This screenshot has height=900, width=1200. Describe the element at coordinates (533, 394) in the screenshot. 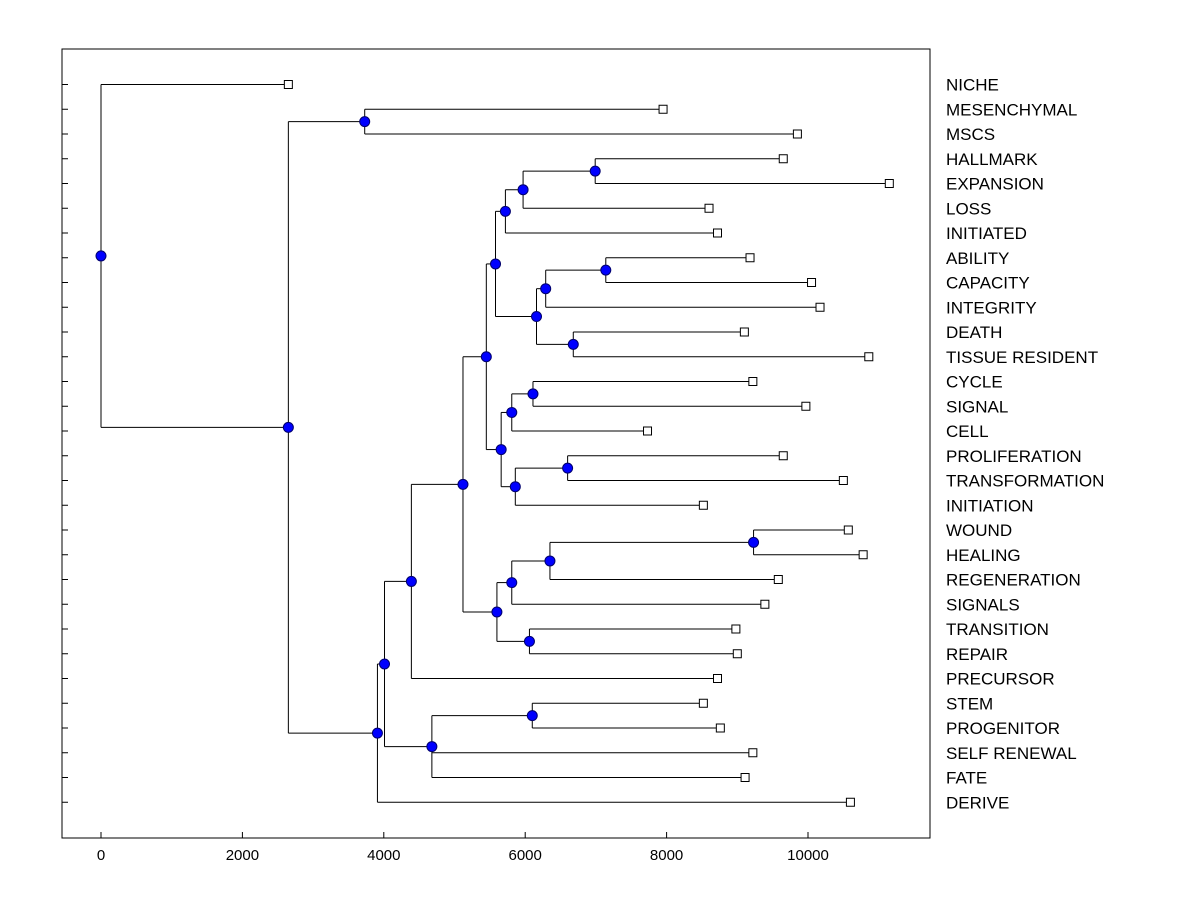

I see `merge-node-N18` at that location.